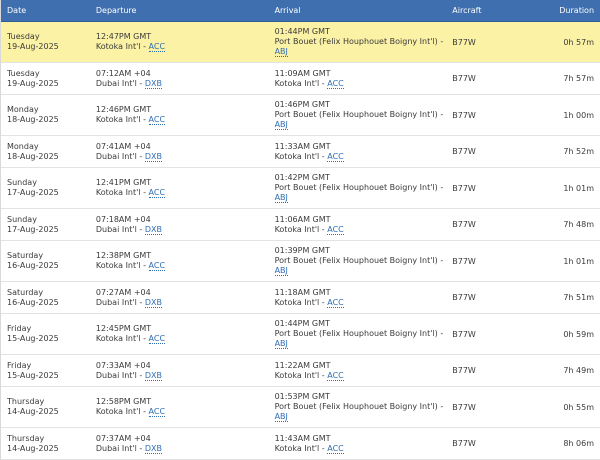 This screenshot has height=460, width=600. What do you see at coordinates (467, 10) in the screenshot?
I see `header-aircraft: Aircraft` at bounding box center [467, 10].